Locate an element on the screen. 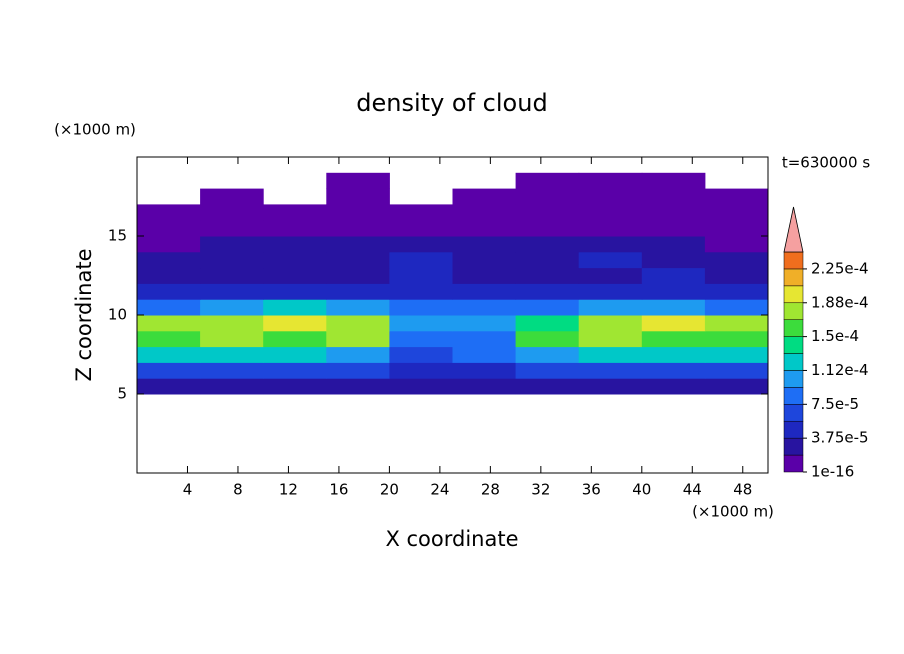  colorbar-label: 3.75e-5 is located at coordinates (840, 438).